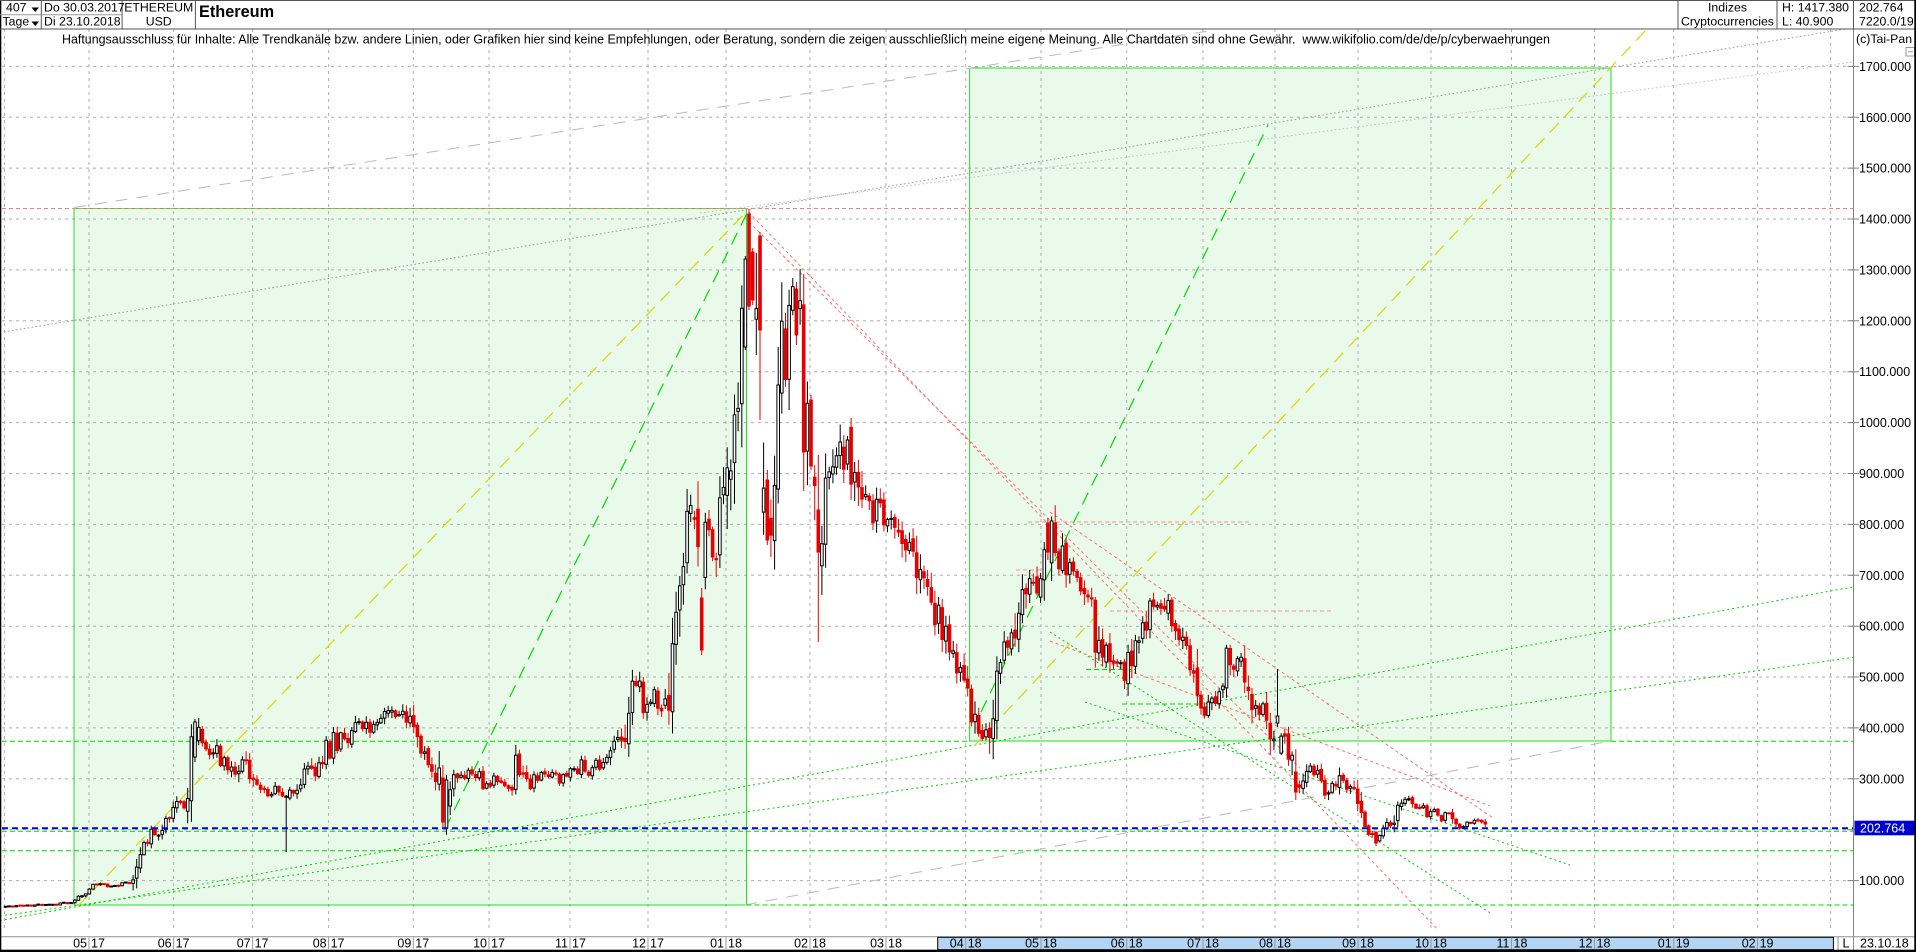  What do you see at coordinates (1881, 678) in the screenshot?
I see `svg-text: 500.000` at bounding box center [1881, 678].